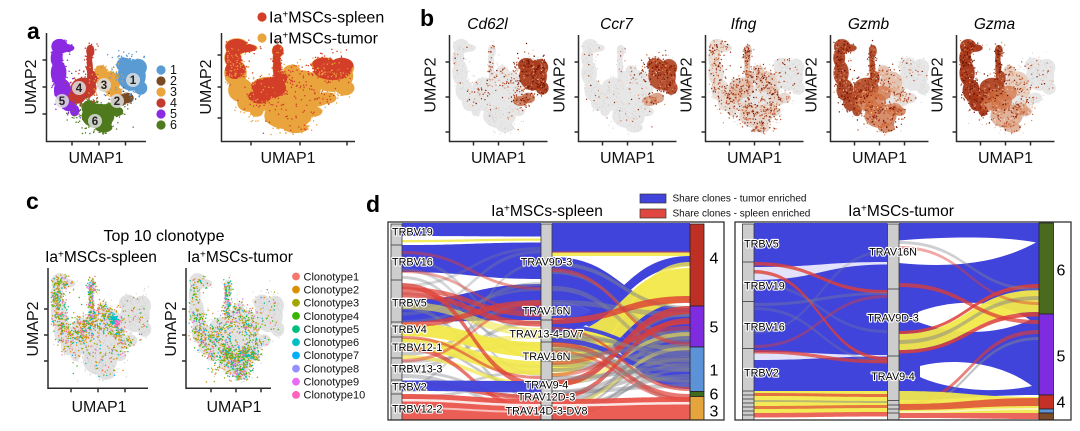 This screenshot has height=431, width=1080. What do you see at coordinates (742, 214) in the screenshot?
I see `svg-text: Share clones - spleen enriched` at bounding box center [742, 214].